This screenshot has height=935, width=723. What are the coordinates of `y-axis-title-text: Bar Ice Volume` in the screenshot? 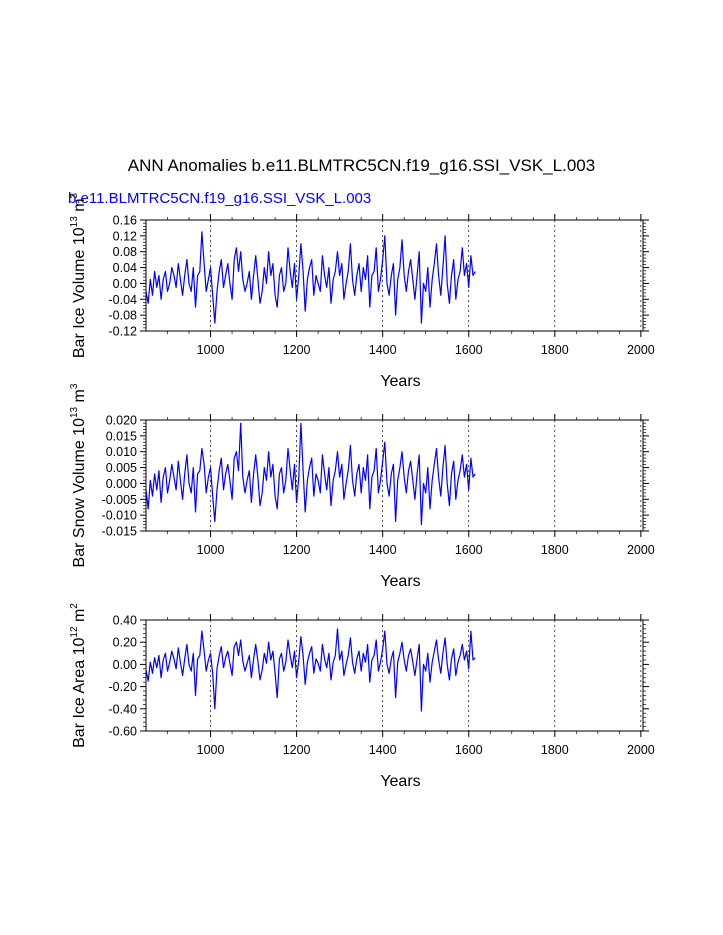 It's located at (79, 301).